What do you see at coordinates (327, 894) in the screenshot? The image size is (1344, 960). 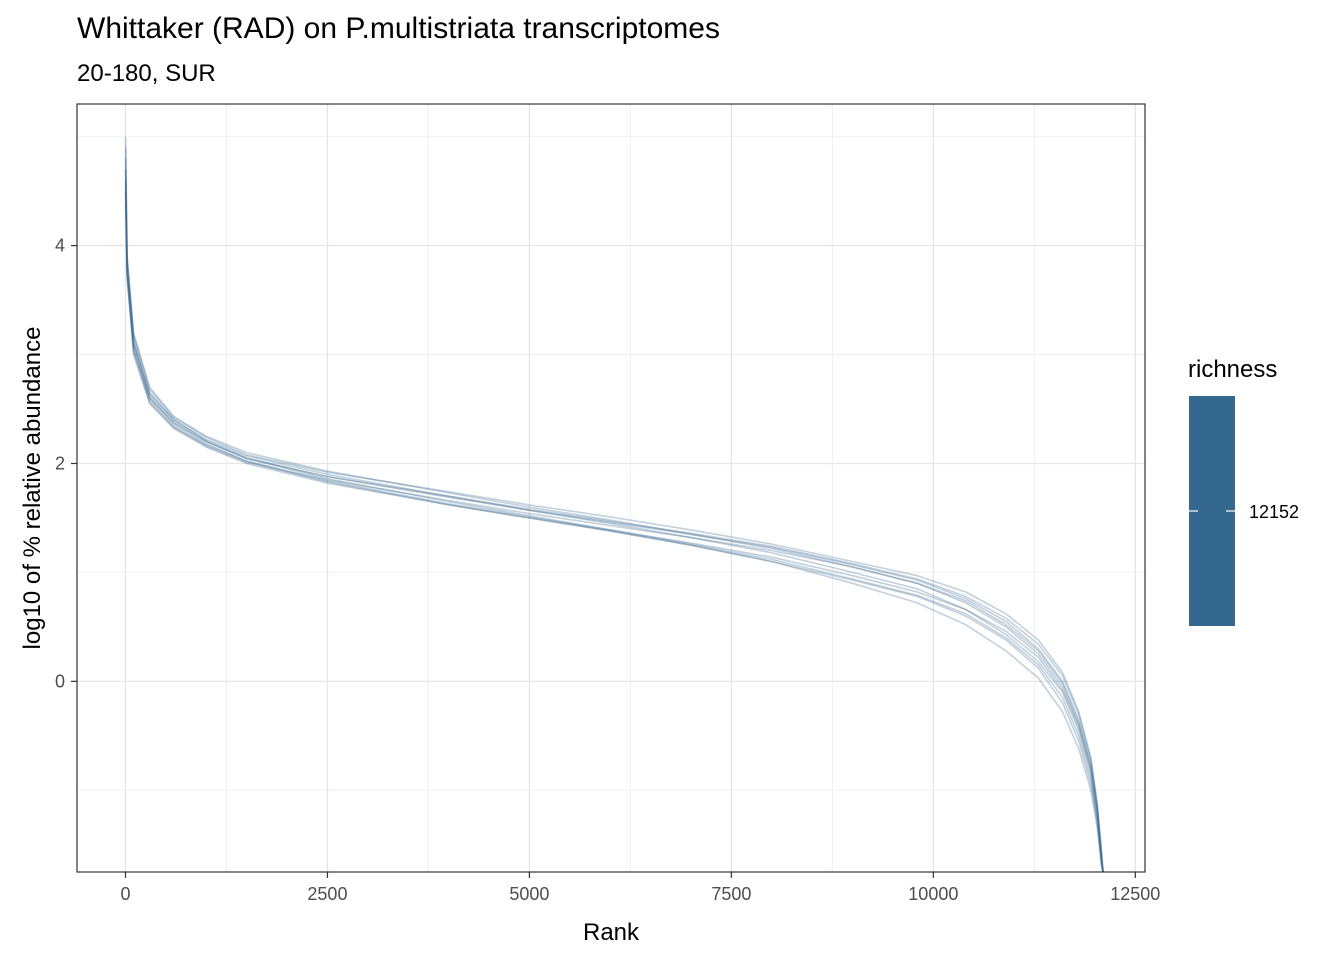 I see `x-tick-label: 2500` at bounding box center [327, 894].